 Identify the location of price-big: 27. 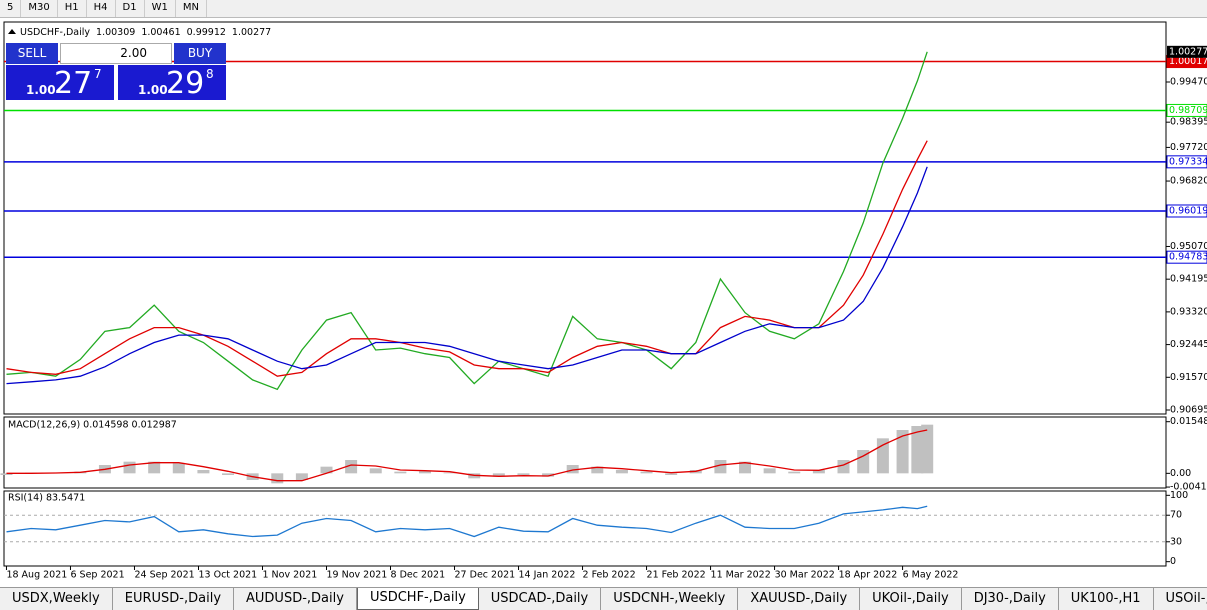
(73, 83).